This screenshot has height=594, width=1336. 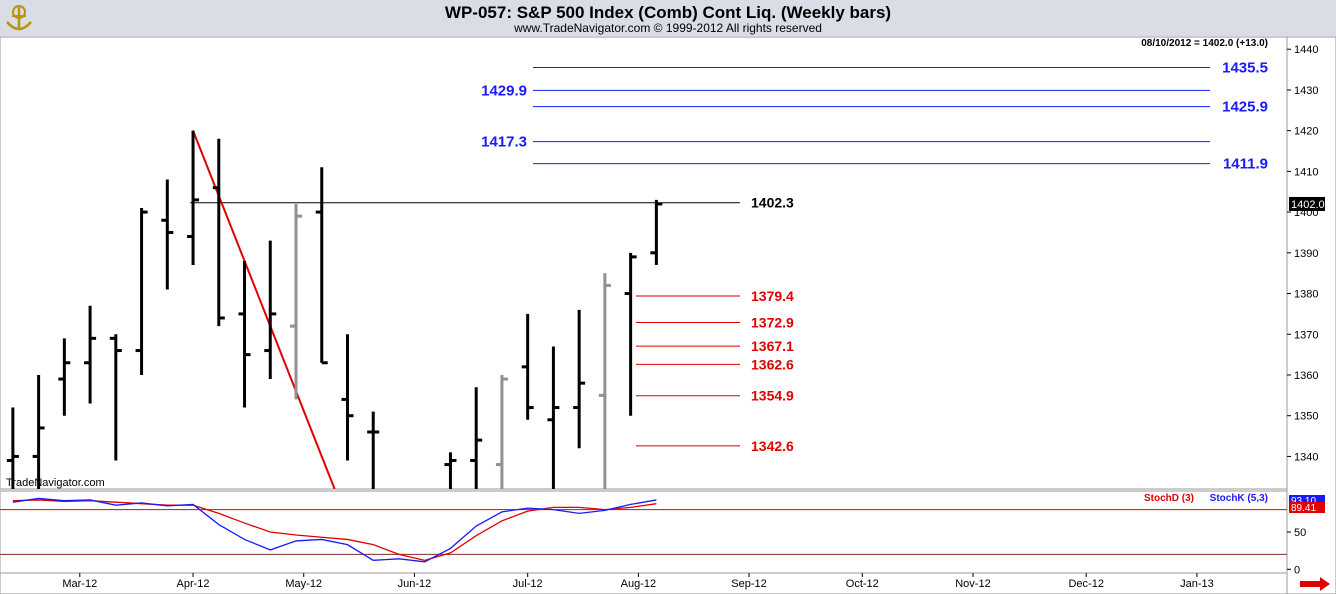 I want to click on price-axis-tick-label: 1410, so click(x=1306, y=172).